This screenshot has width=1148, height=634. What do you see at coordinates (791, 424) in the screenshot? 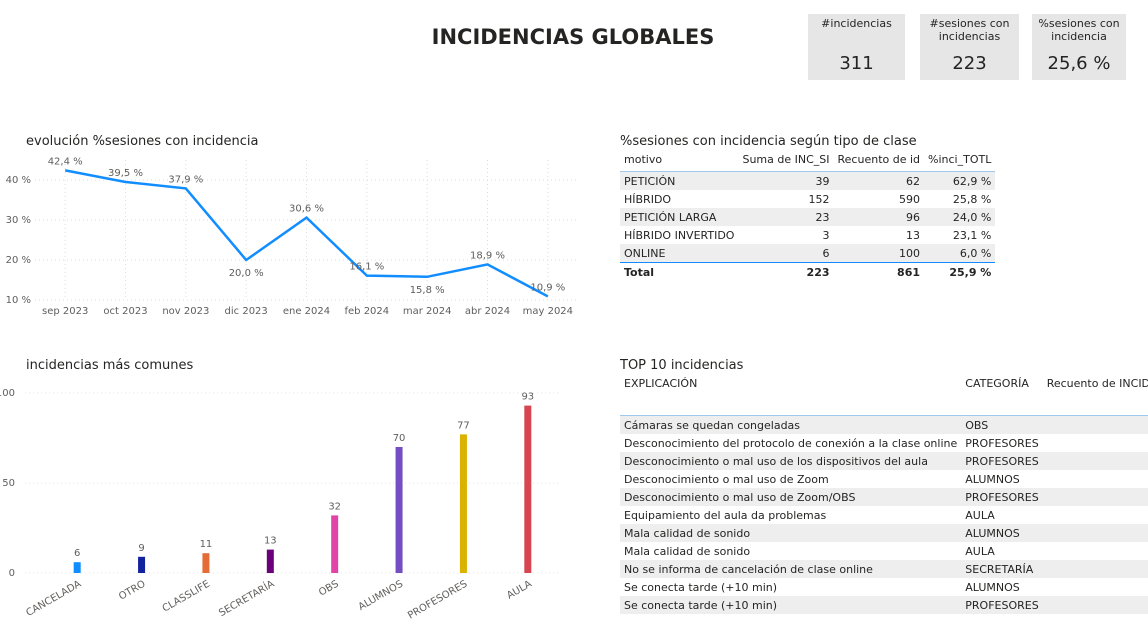
I see `table-cell: Cámaras se quedan congeladas` at bounding box center [791, 424].